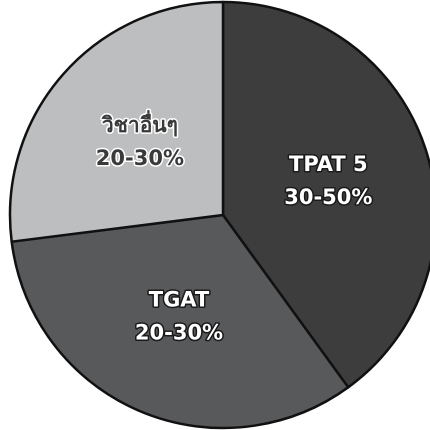  What do you see at coordinates (328, 164) in the screenshot?
I see `pie-label-tpat5: TPAT 5` at bounding box center [328, 164].